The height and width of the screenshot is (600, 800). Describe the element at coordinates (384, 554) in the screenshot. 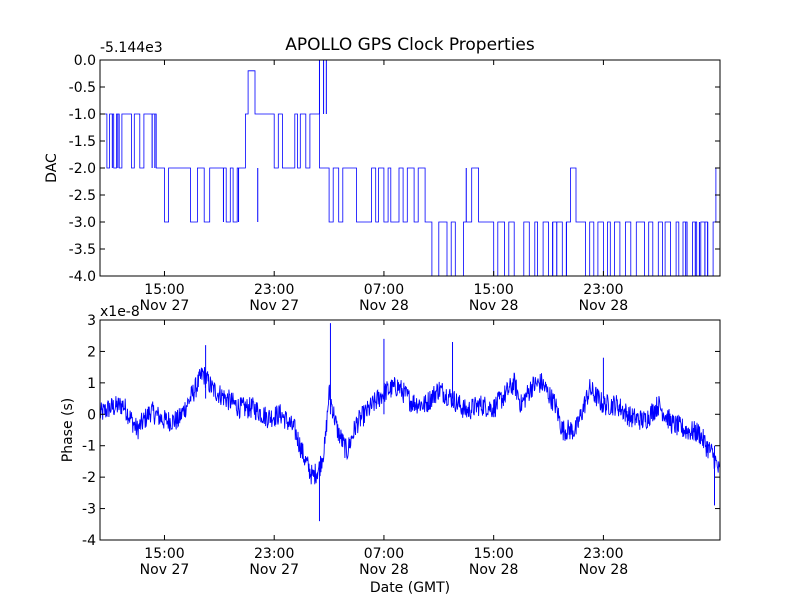

I see `phase-xtick-time-label: 07:00` at that location.